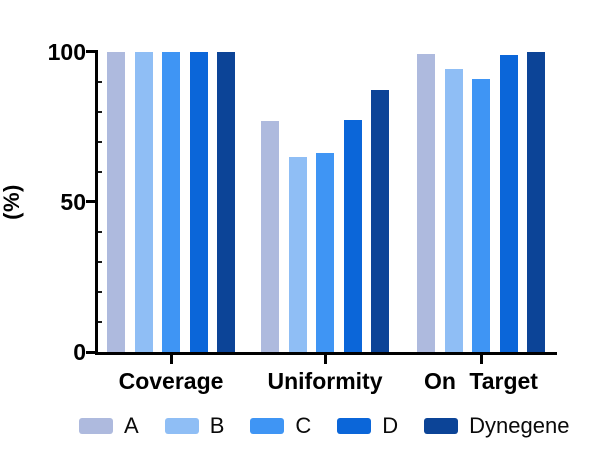  I want to click on bar-group-on-target, so click(481, 202).